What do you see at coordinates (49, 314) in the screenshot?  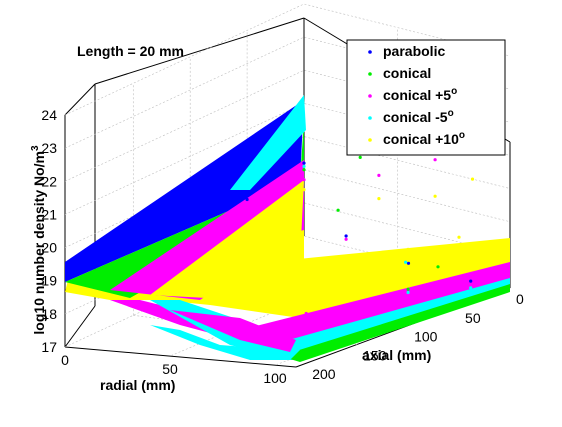 I see `z-tick-label: 18` at bounding box center [49, 314].